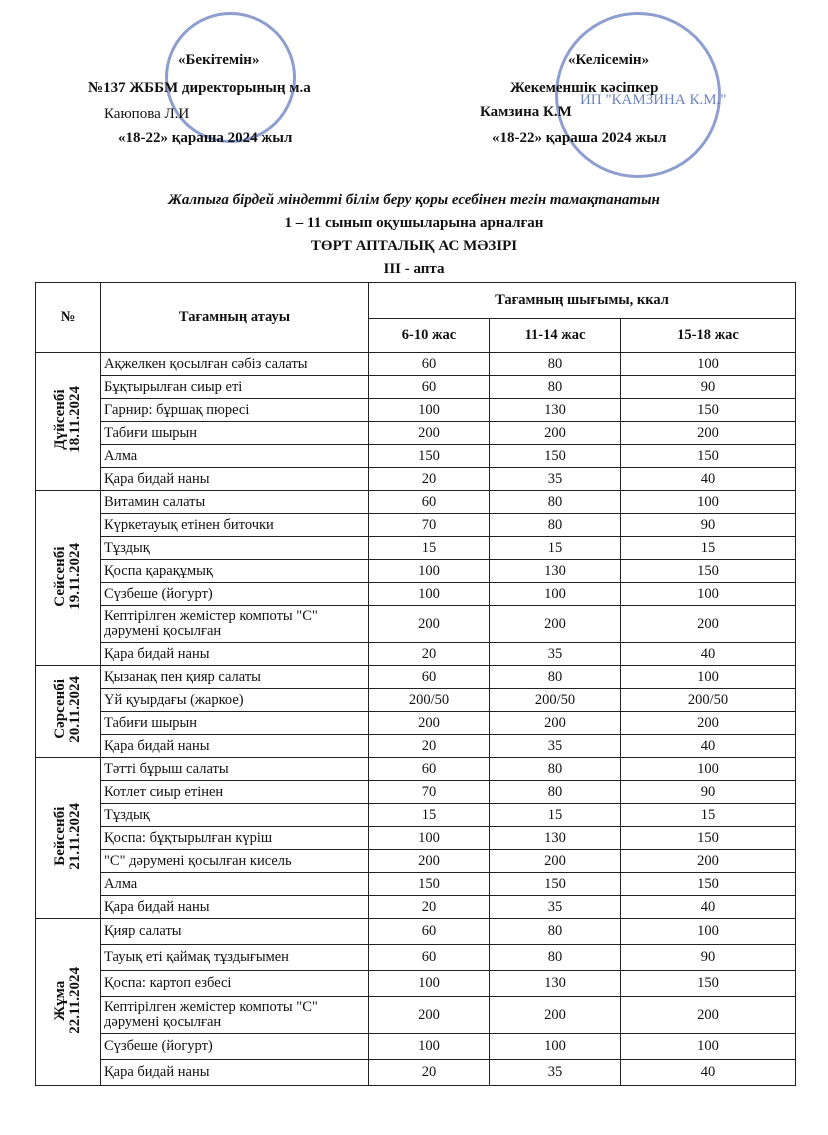 This screenshot has width=828, height=1135. Describe the element at coordinates (60, 836) in the screenshot. I see `day-name: Бейсенбі` at that location.